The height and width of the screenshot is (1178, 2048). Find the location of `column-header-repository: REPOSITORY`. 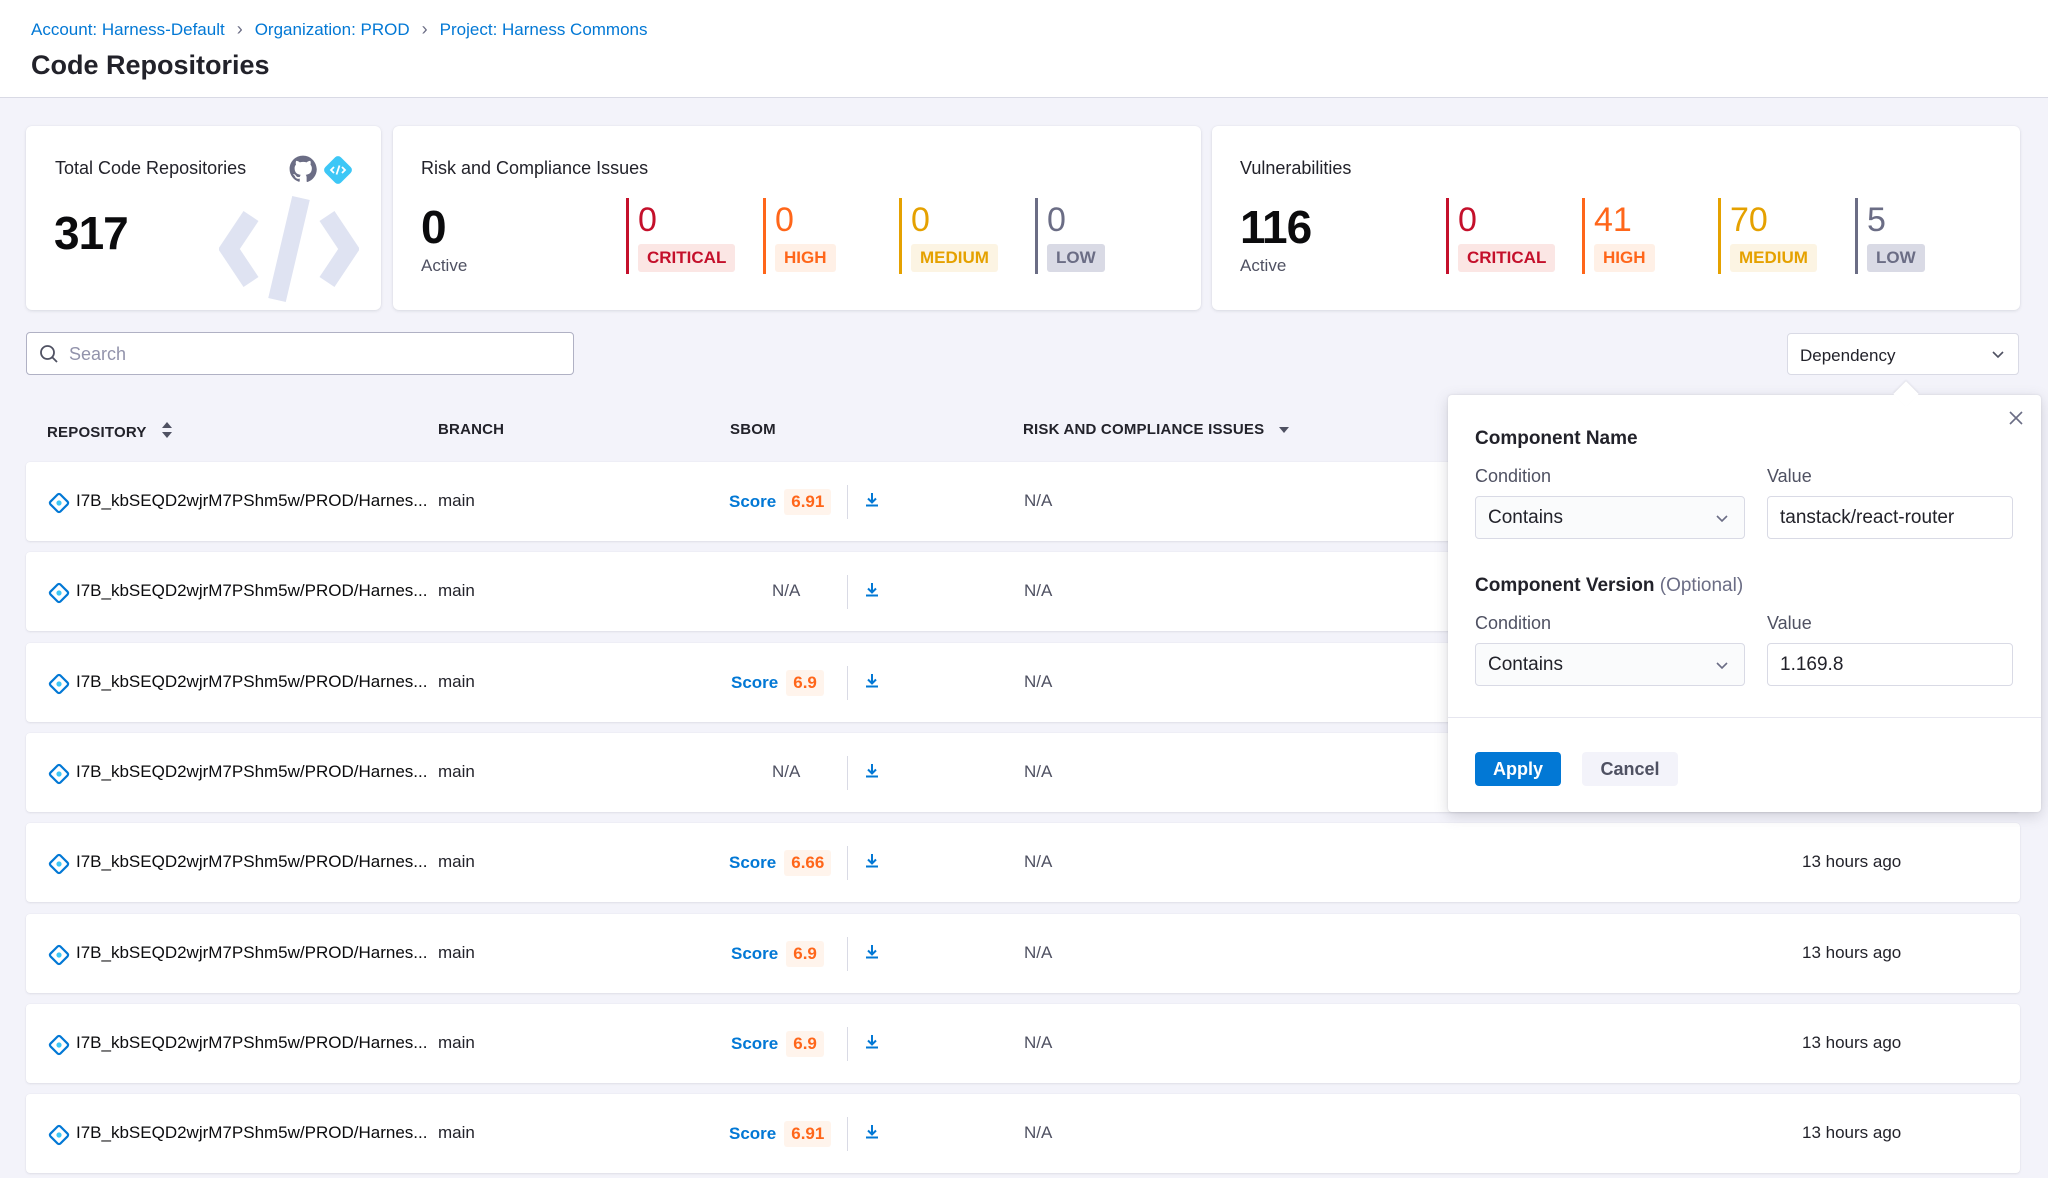

column-header-repository: REPOSITORY is located at coordinates (110, 432).